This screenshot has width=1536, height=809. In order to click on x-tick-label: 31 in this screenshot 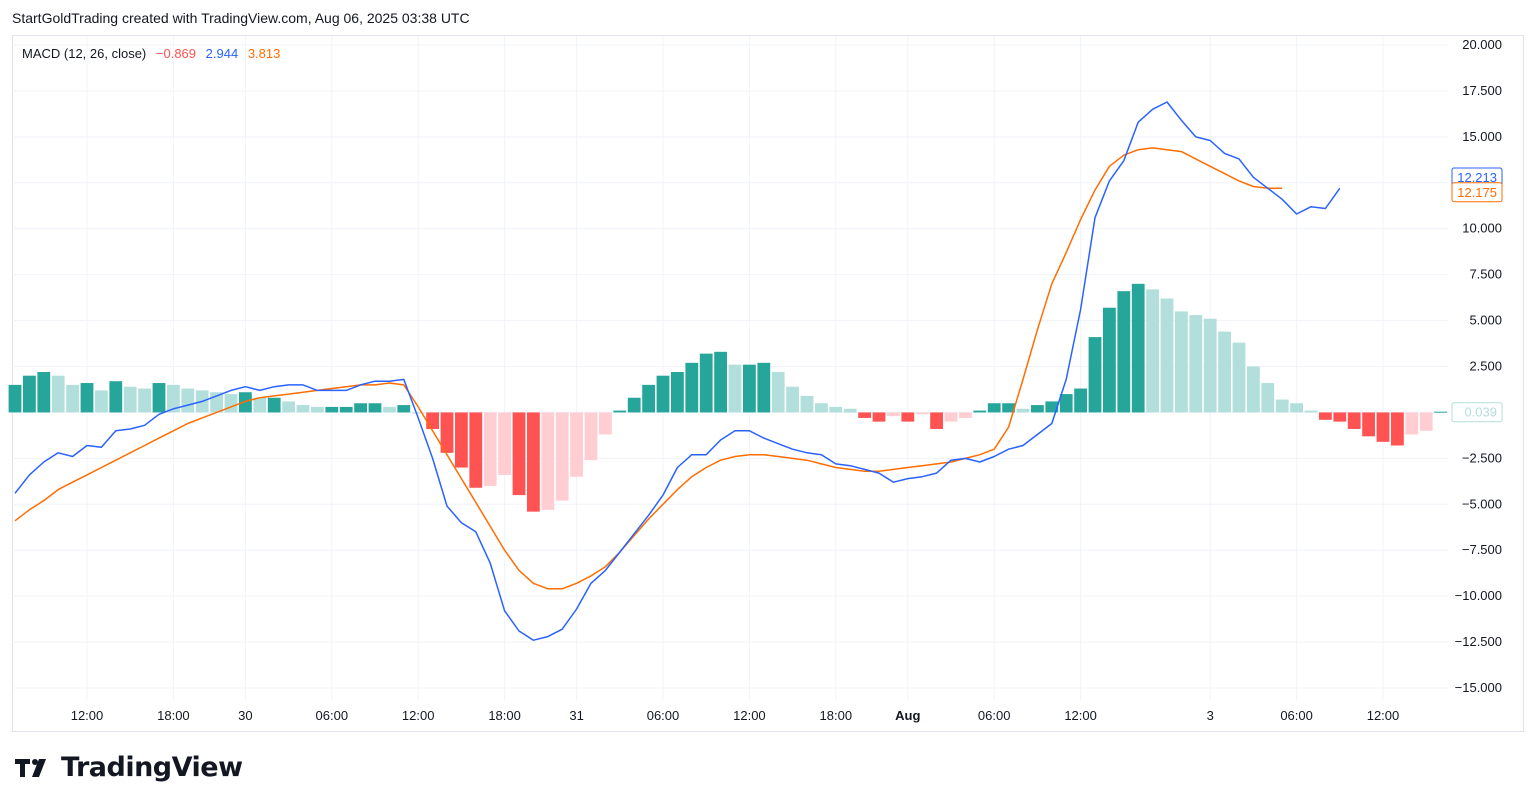, I will do `click(576, 715)`.